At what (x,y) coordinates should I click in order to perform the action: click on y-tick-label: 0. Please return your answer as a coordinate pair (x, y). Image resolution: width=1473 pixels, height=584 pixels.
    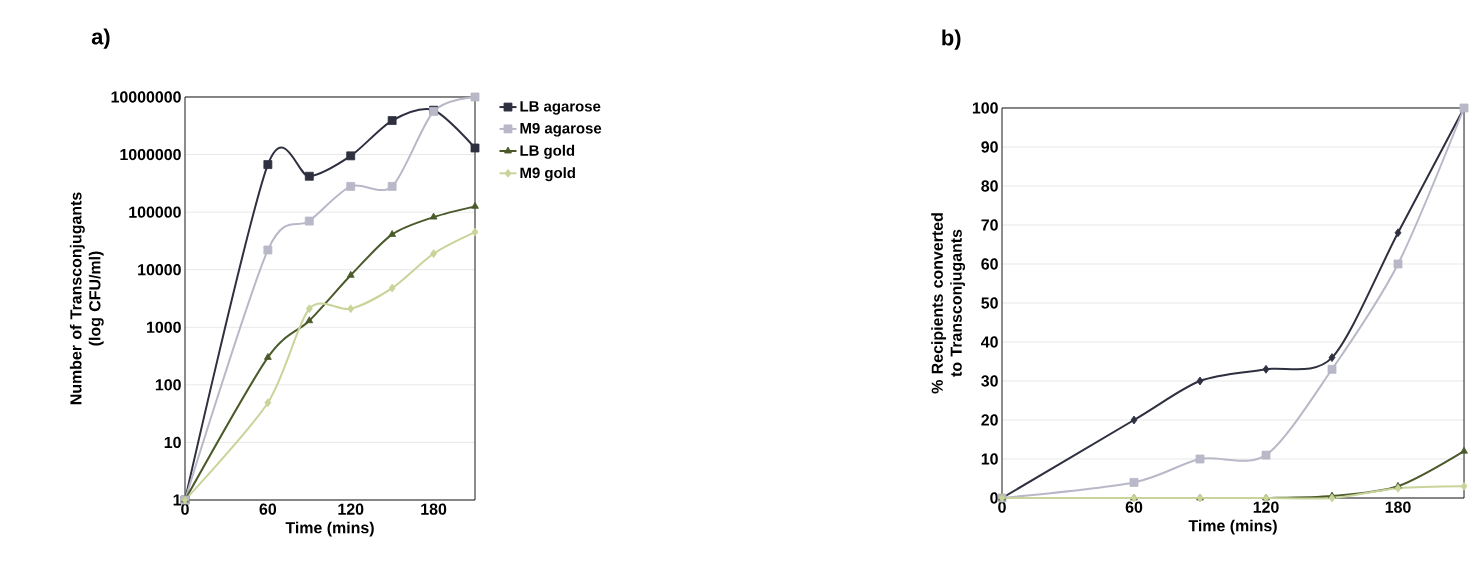
    Looking at the image, I should click on (994, 498).